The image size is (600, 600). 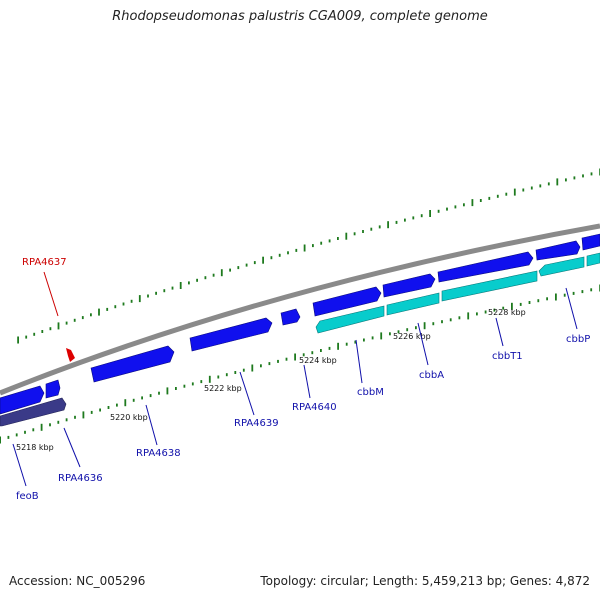 I want to click on gene-feat-cbbm-fwd, so click(x=347, y=301).